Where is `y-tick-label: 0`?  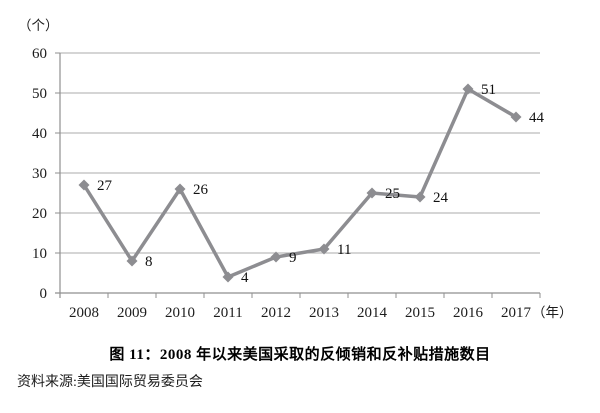
y-tick-label: 0 is located at coordinates (44, 294).